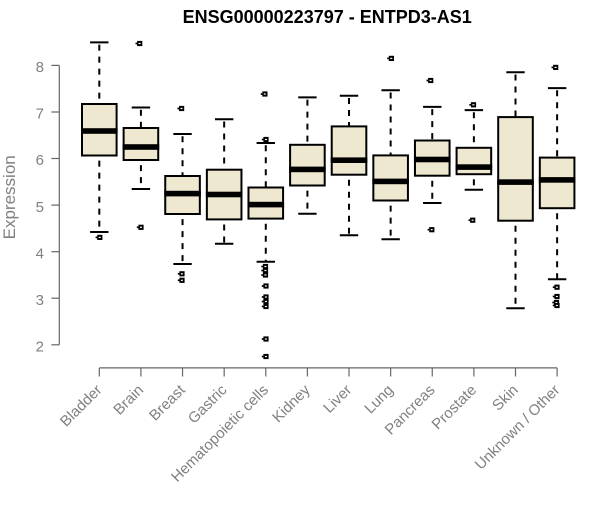 Image resolution: width=600 pixels, height=505 pixels. What do you see at coordinates (9, 197) in the screenshot?
I see `svg-text: Expression` at bounding box center [9, 197].